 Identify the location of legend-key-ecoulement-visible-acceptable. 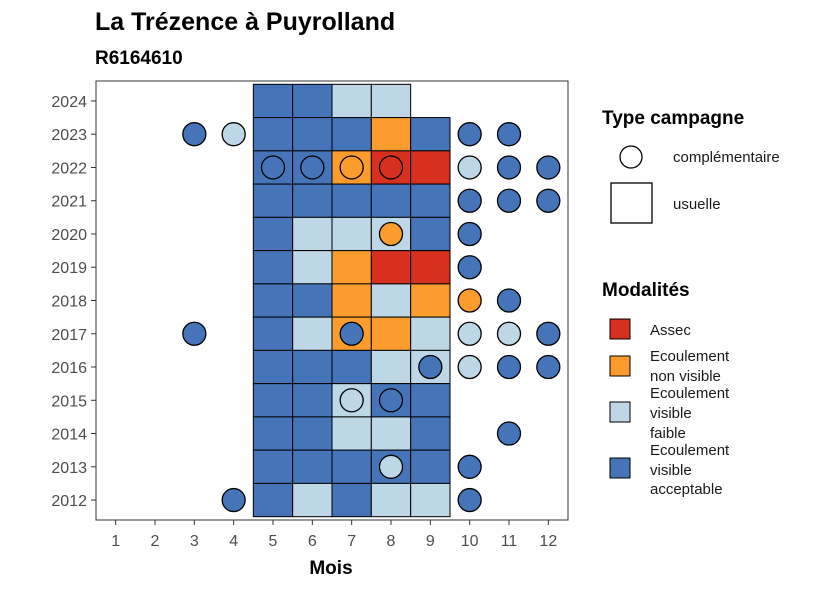
(620, 468).